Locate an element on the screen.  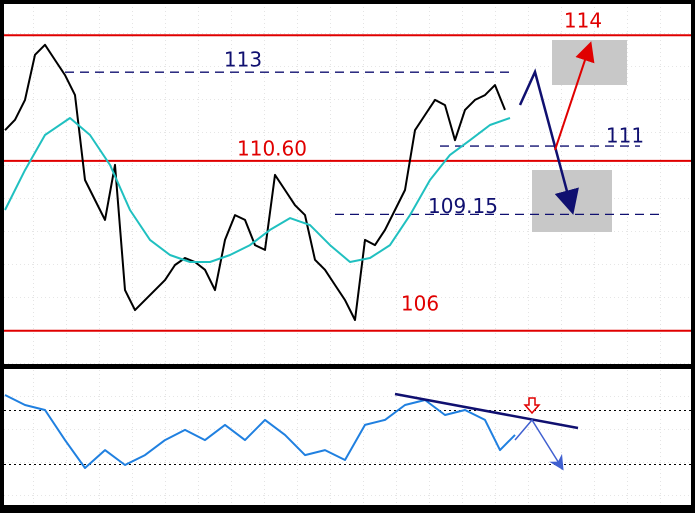
trend-line is located at coordinates (486, 411).